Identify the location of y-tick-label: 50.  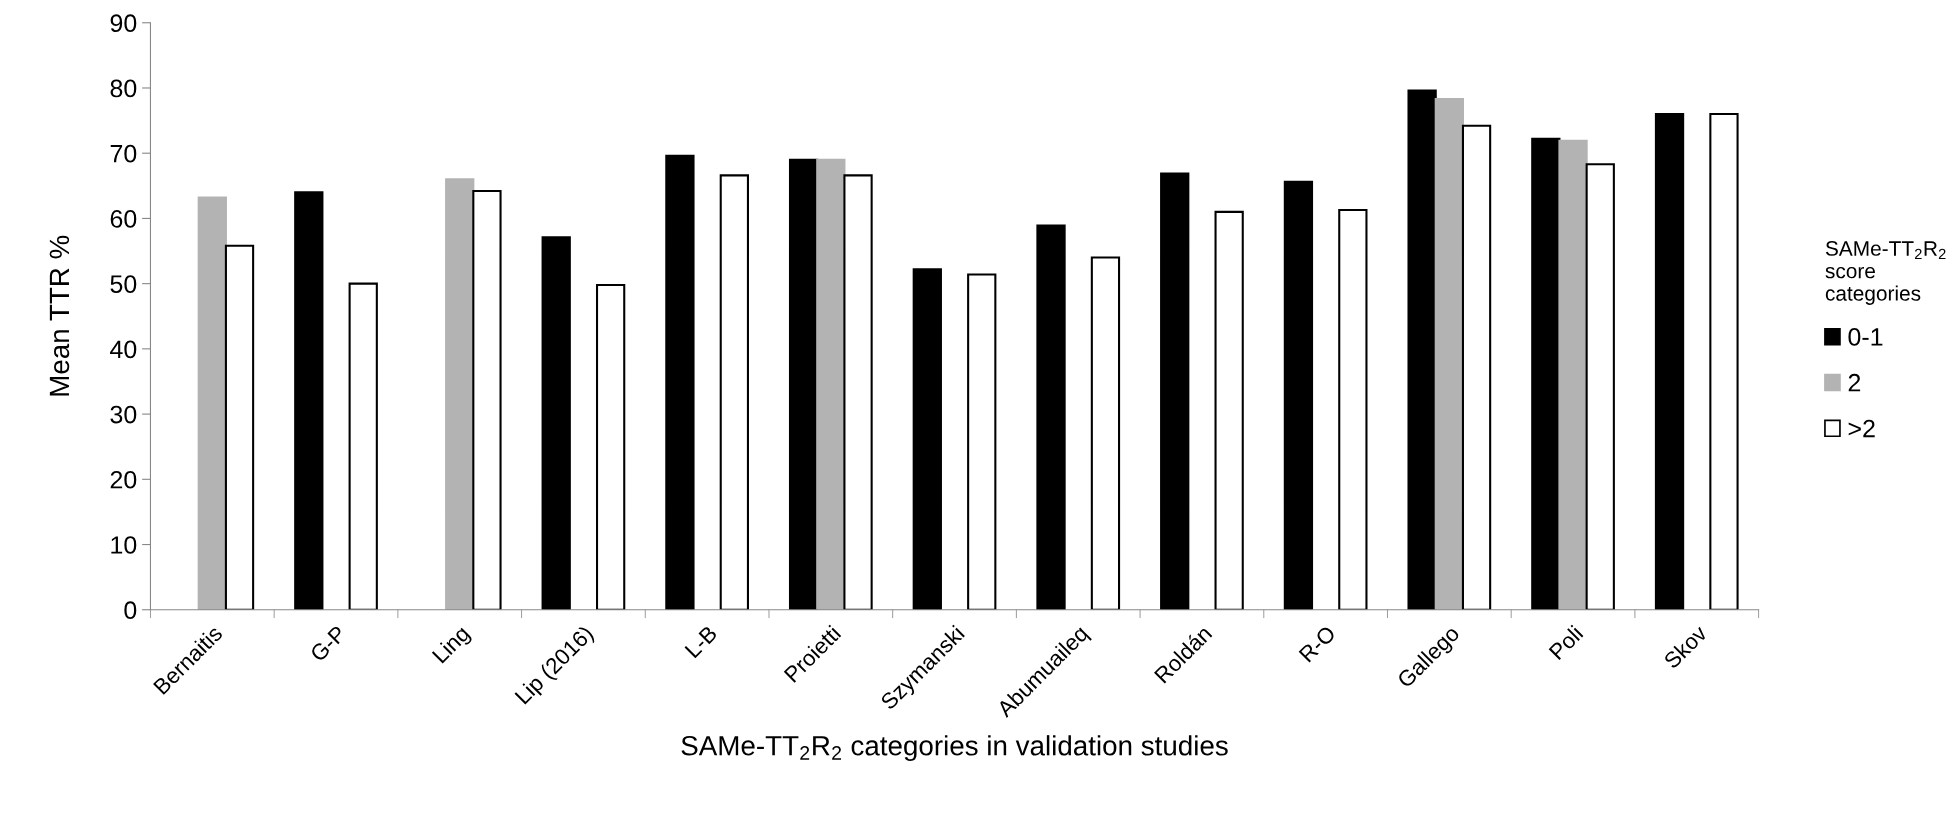
(123, 284).